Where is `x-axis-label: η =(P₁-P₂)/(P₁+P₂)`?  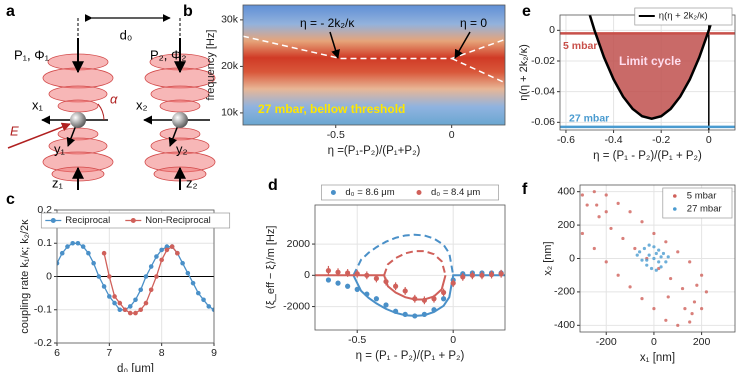
x-axis-label: η =(P₁-P₂)/(P₁+P₂) is located at coordinates (374, 151).